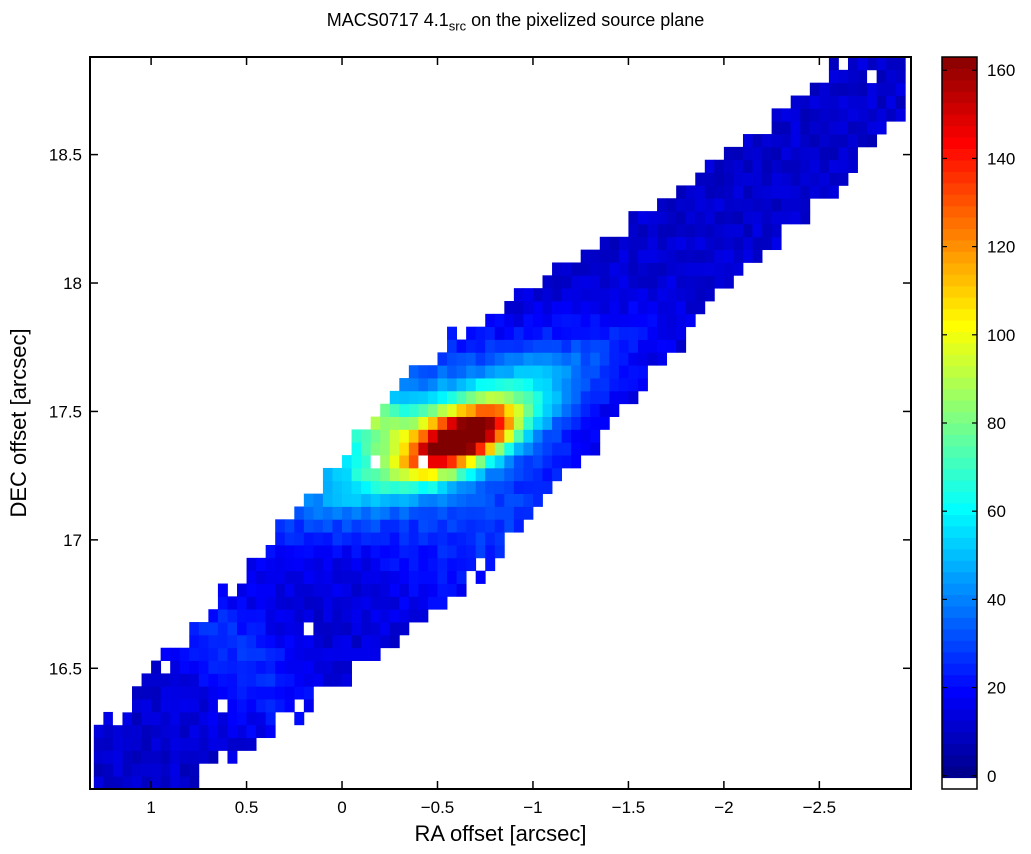  What do you see at coordinates (65, 411) in the screenshot?
I see `y-tick-label: 17.5` at bounding box center [65, 411].